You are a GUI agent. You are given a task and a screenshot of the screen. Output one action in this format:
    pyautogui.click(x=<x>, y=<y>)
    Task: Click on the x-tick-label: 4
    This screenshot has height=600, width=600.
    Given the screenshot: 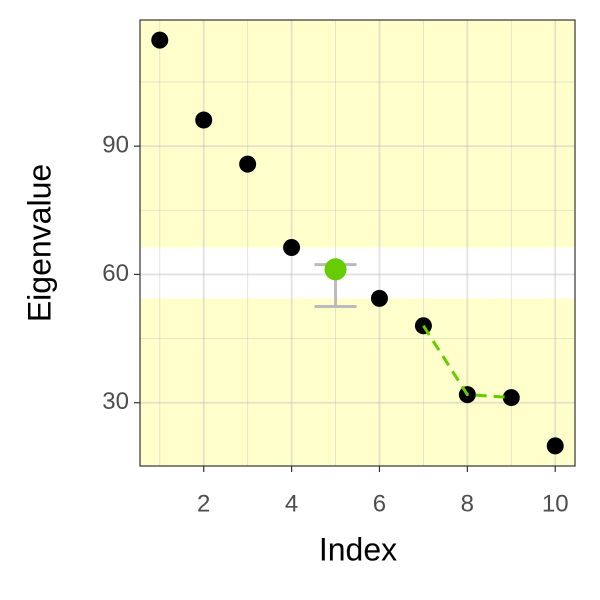 What is the action you would take?
    pyautogui.click(x=291, y=503)
    